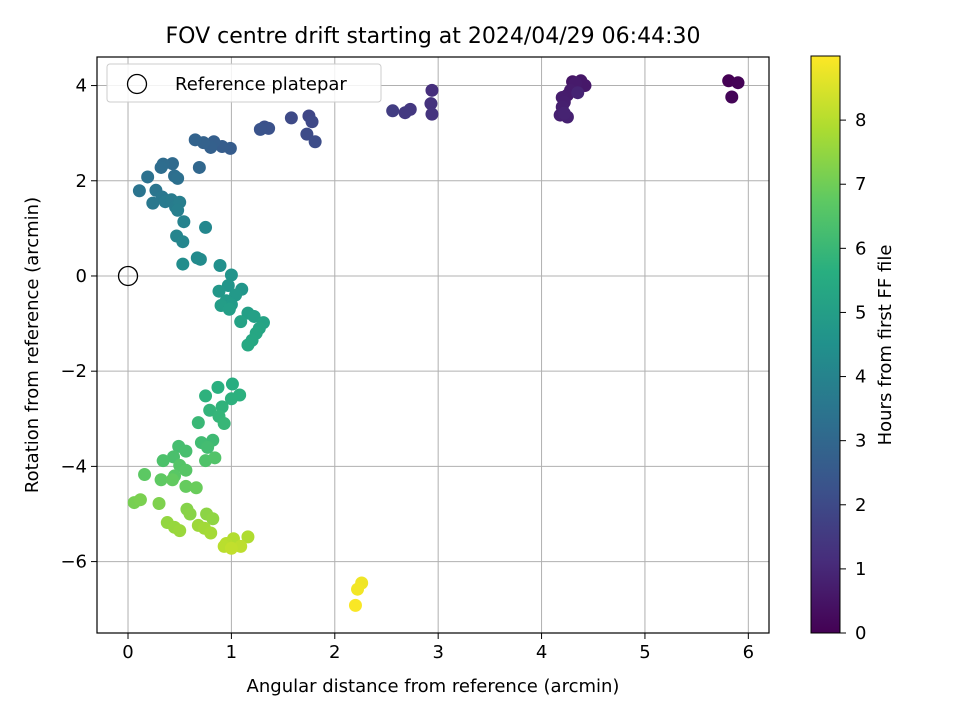 The image size is (960, 720). Describe the element at coordinates (78, 324) in the screenshot. I see `y-axis-ticks: −6 −4 −2 0 2 4` at that location.